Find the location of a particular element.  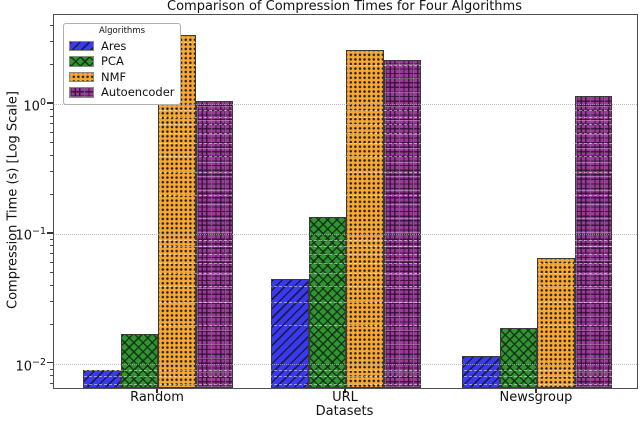

nmf-swatch-icon is located at coordinates (81, 76).